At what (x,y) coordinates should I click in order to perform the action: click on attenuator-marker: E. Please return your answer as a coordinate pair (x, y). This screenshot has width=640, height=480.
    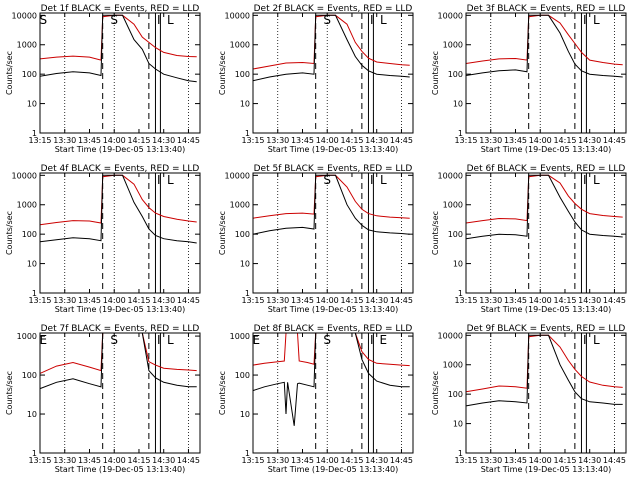
    Looking at the image, I should click on (257, 340).